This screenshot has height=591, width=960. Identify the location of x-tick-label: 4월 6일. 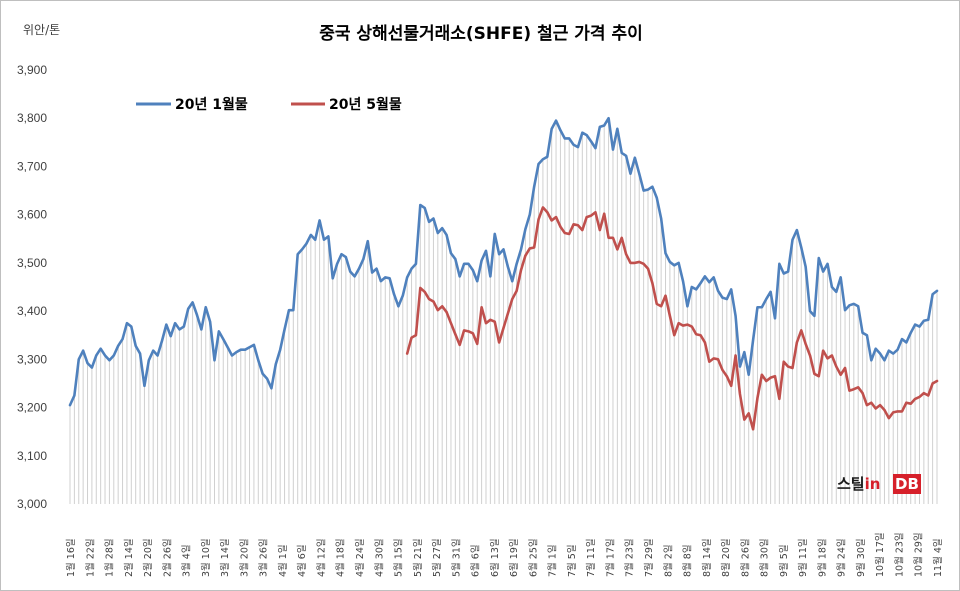
(302, 560).